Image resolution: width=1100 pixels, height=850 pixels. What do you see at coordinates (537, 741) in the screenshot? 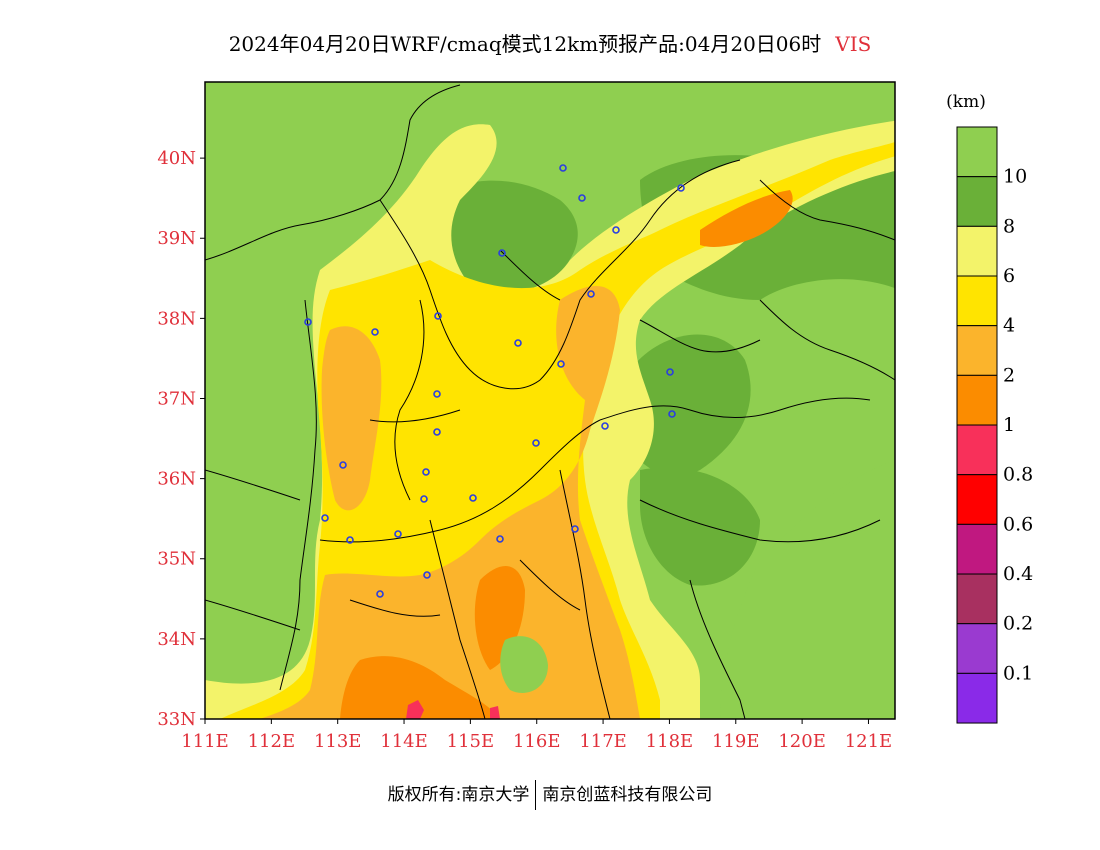
I see `lon-tick-label: 116E` at bounding box center [537, 741].